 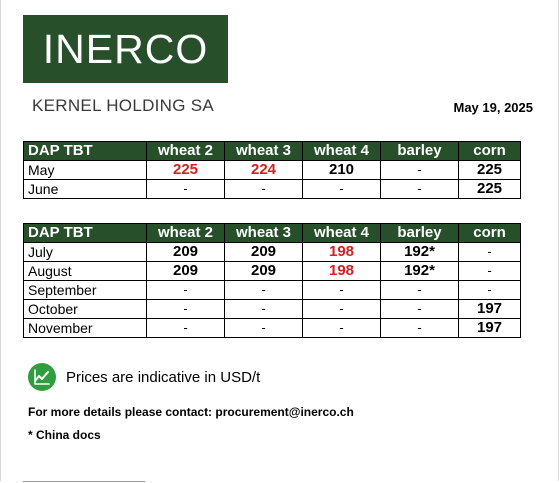 What do you see at coordinates (64, 435) in the screenshot?
I see `china-docs-footnote: * China docs` at bounding box center [64, 435].